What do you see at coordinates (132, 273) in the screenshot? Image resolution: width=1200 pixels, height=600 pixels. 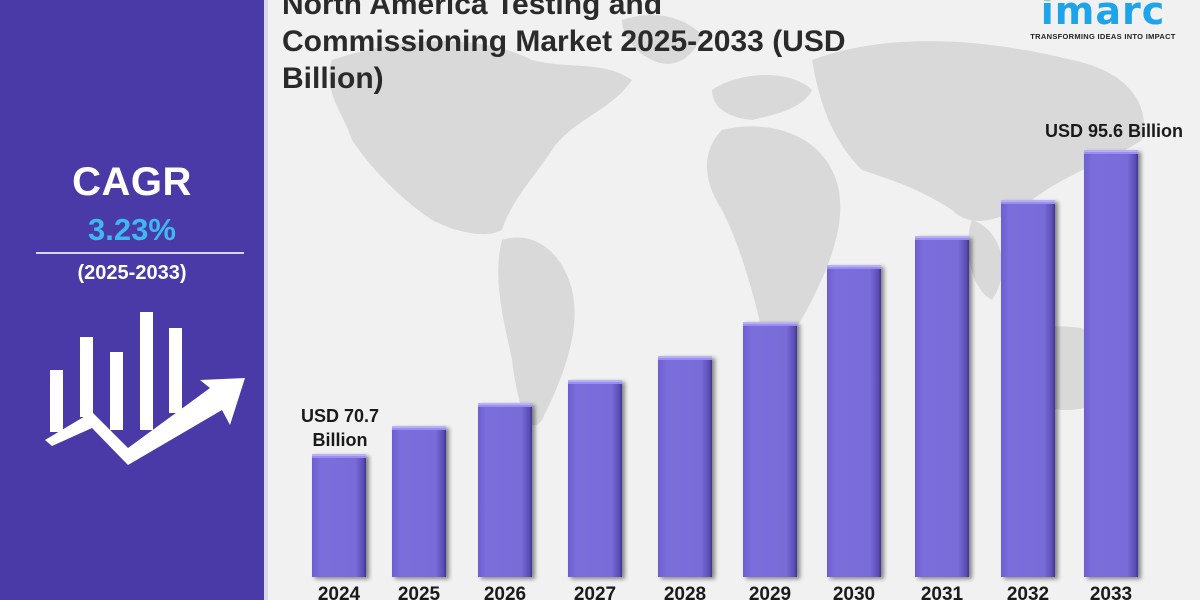 I see `cagr-period: (2025-2033)` at bounding box center [132, 273].